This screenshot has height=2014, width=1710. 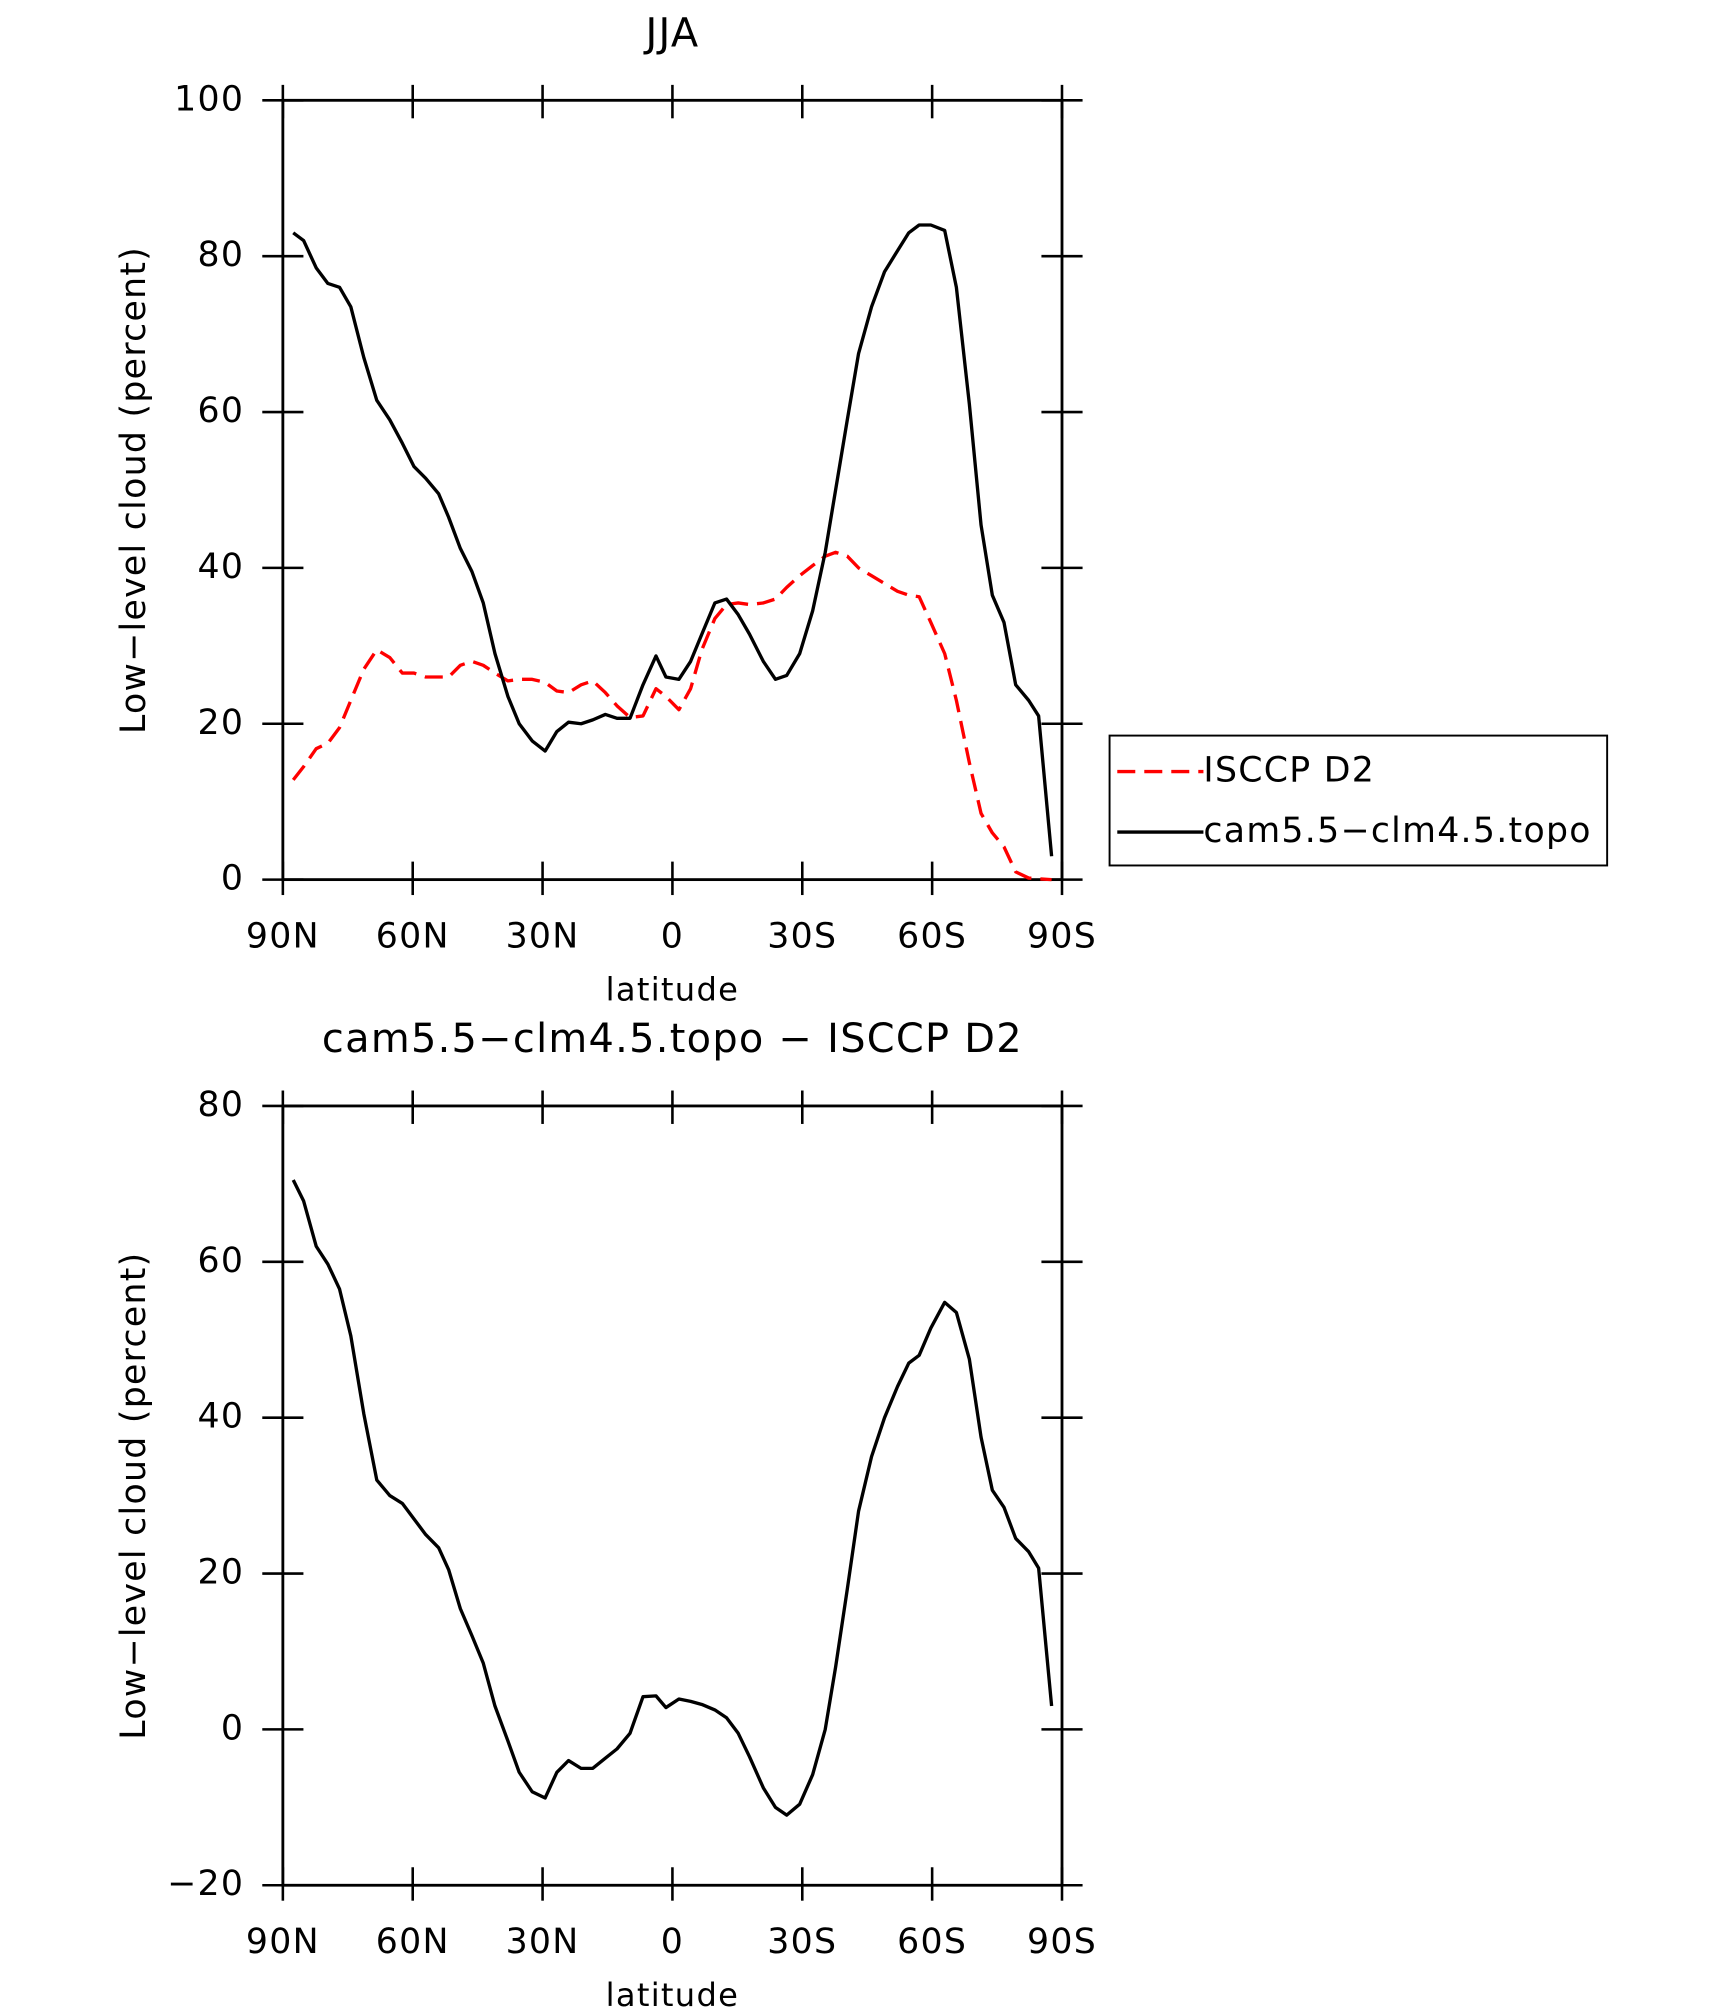 I want to click on legend-box, so click(x=1358, y=800).